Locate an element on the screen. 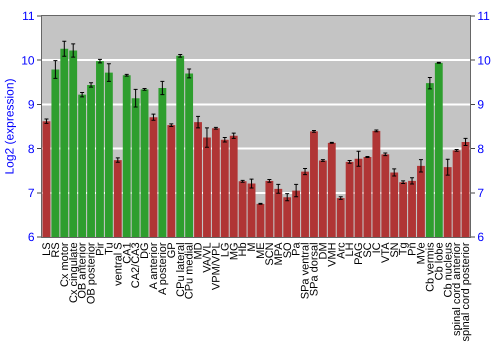  x-tick-label: Cb lobe is located at coordinates (439, 261).